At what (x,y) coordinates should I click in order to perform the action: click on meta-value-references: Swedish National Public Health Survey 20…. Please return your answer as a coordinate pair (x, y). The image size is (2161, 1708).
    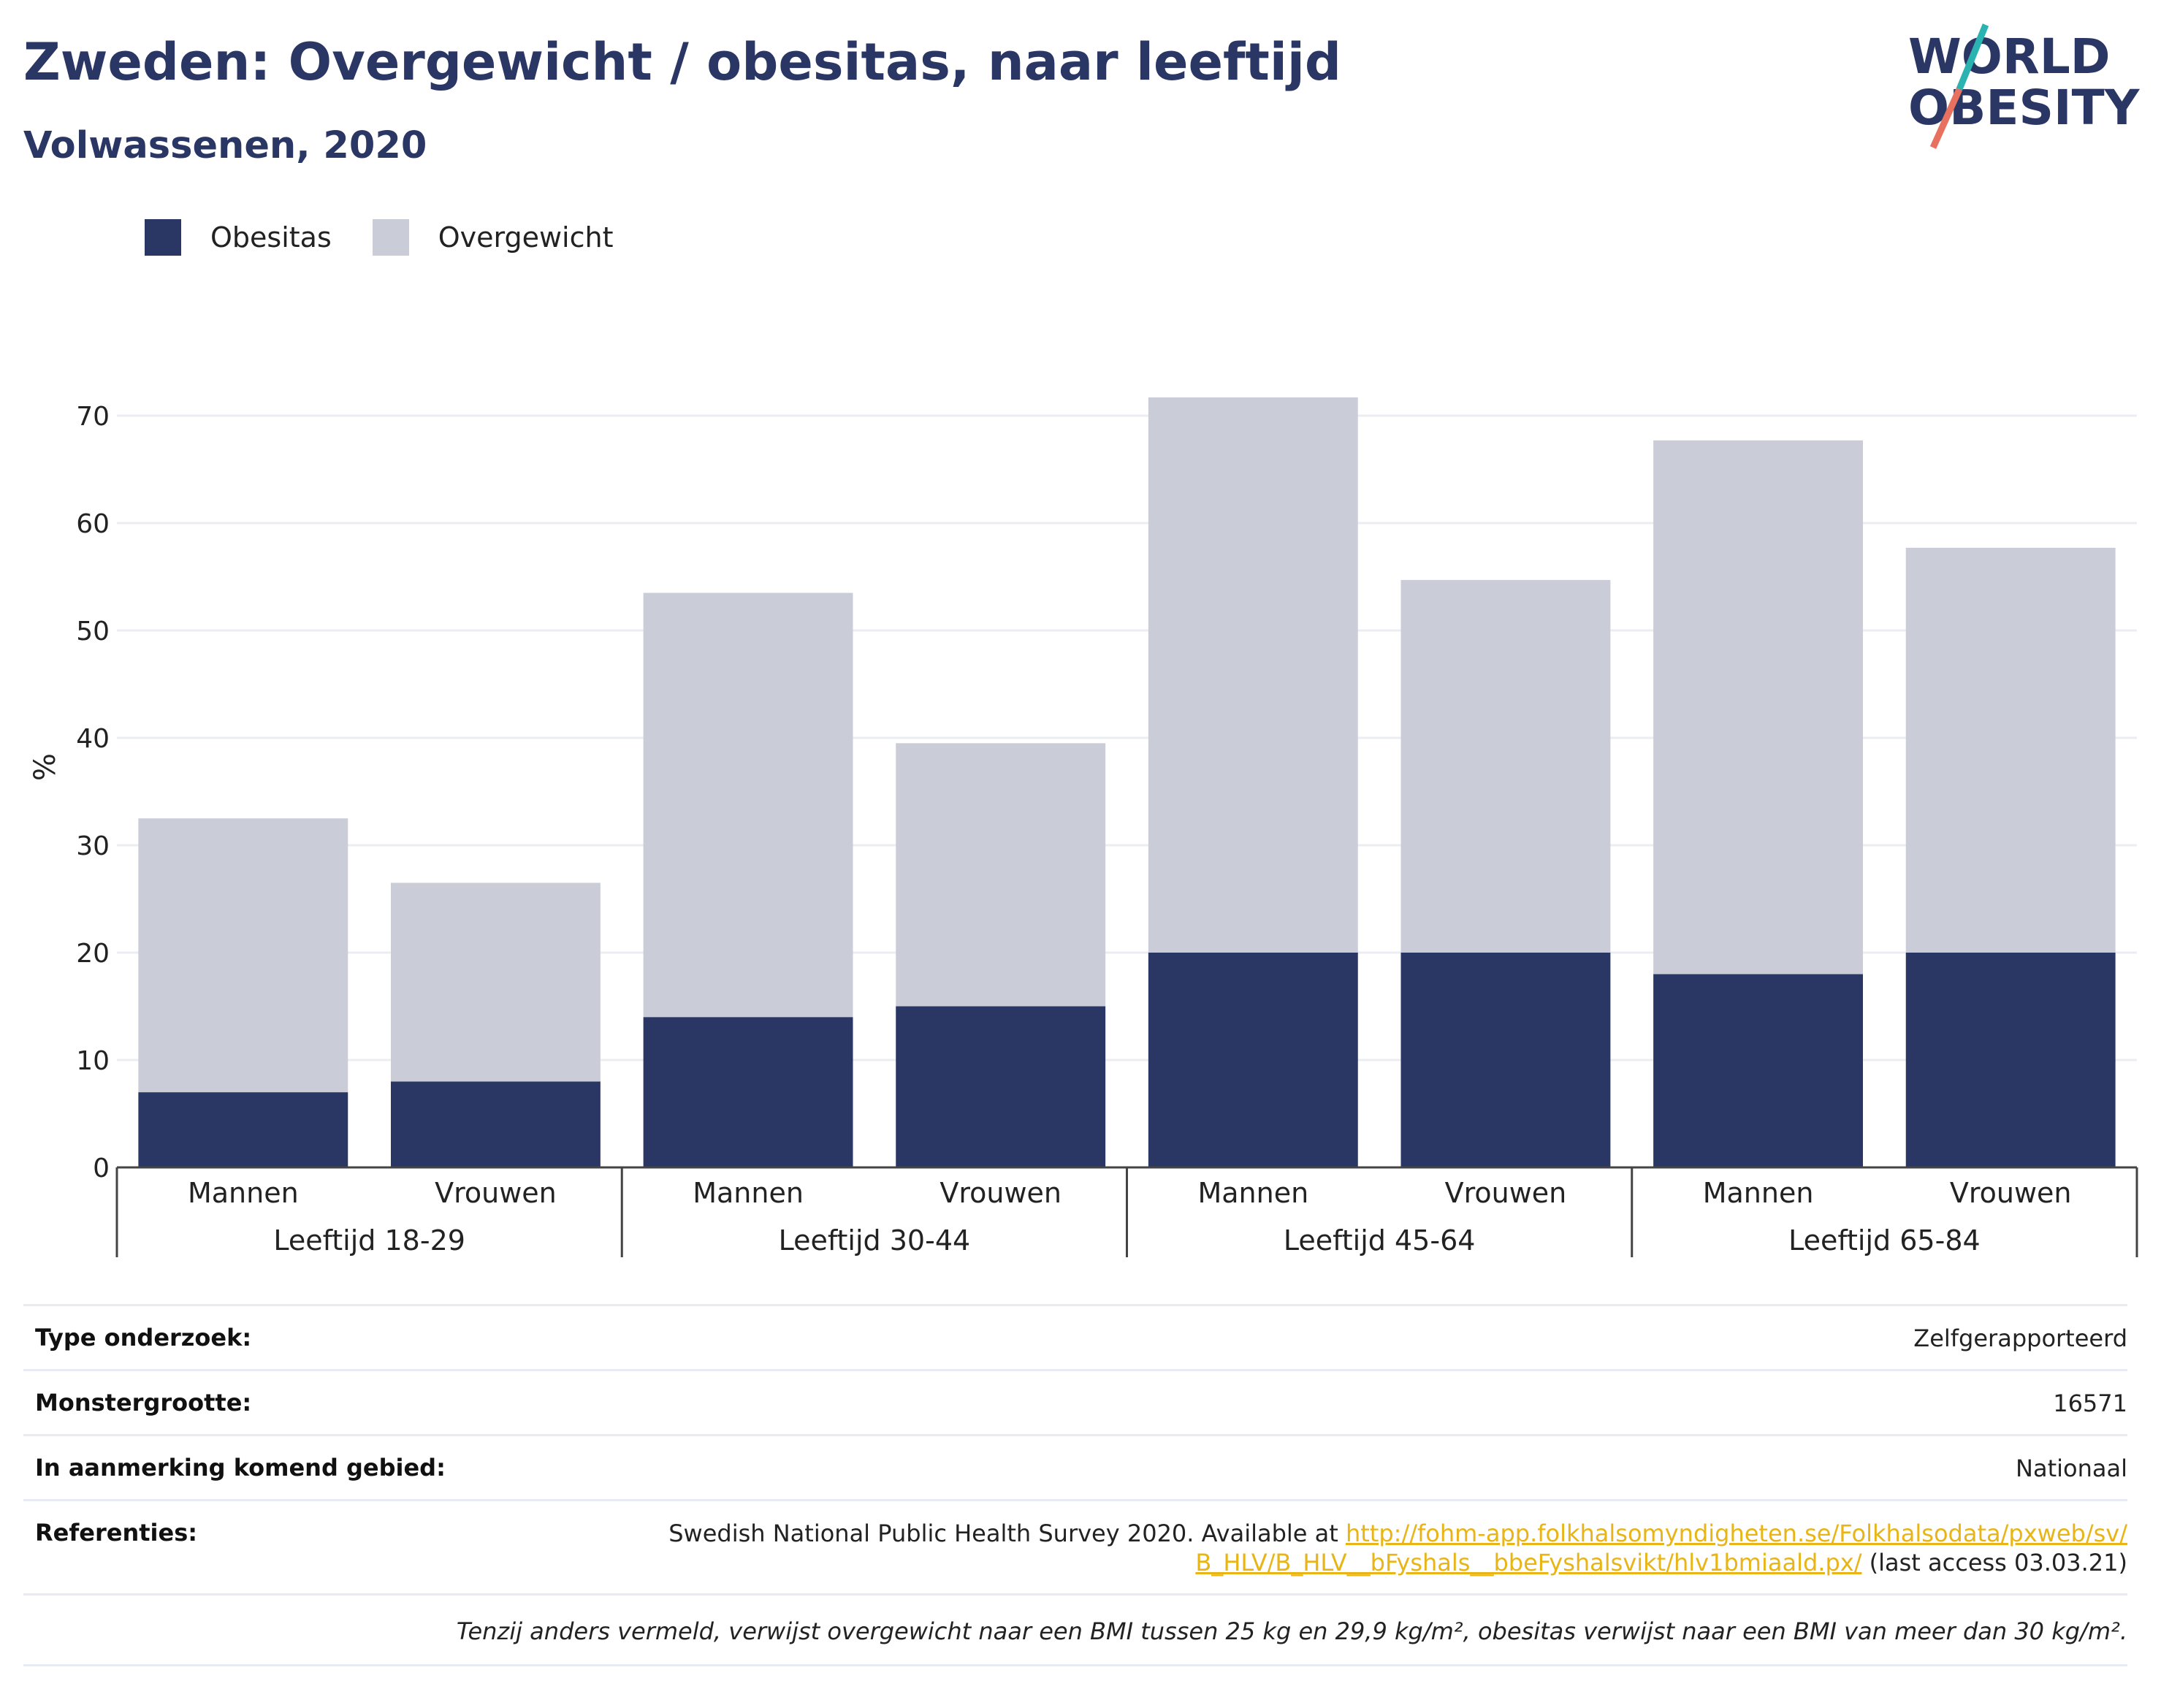
    Looking at the image, I should click on (1396, 1548).